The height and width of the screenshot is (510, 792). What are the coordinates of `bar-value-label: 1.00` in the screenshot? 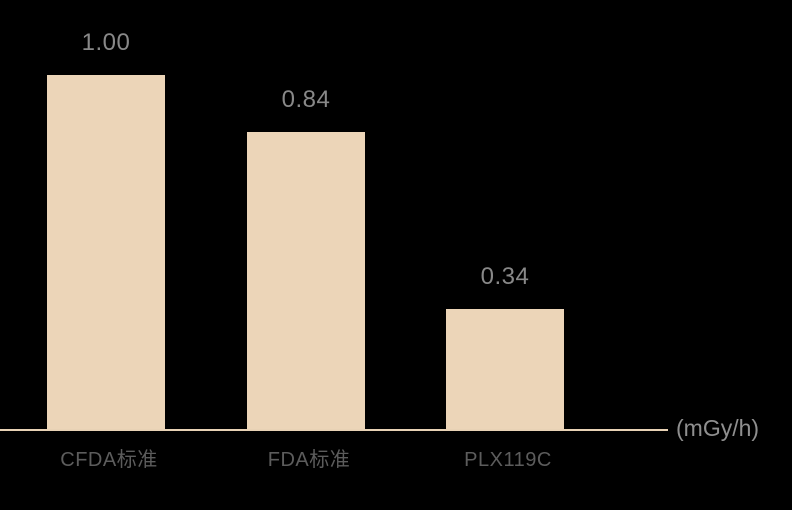 It's located at (106, 42).